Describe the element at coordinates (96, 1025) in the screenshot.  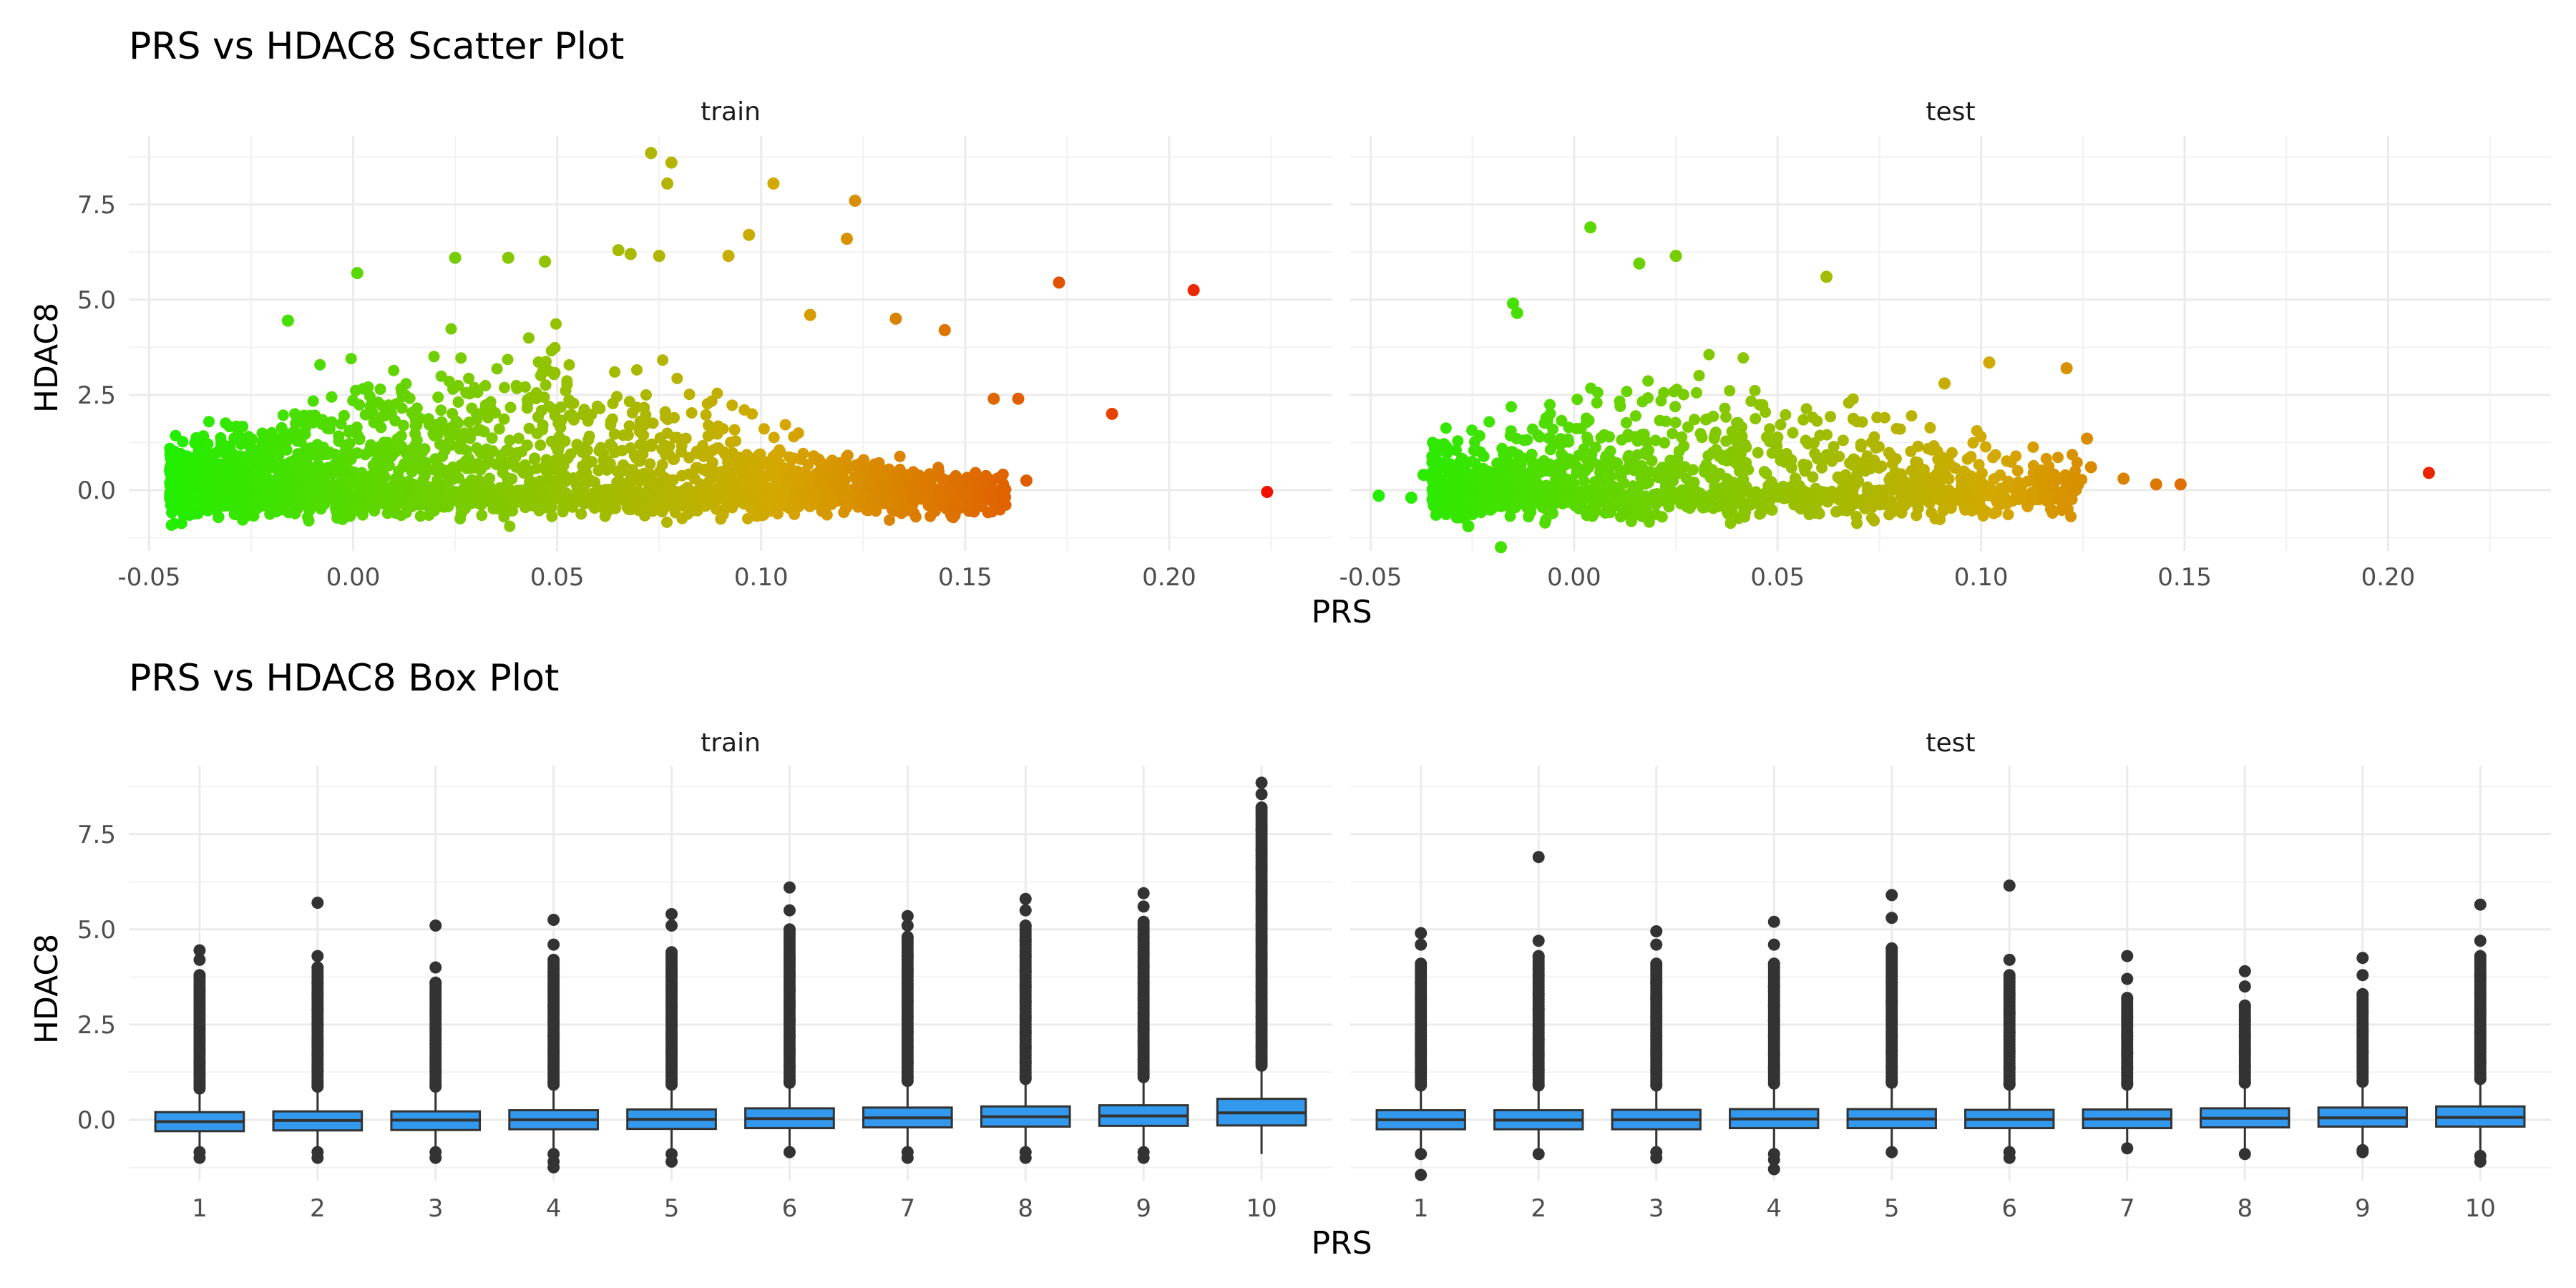
I see `y-tick-label: 2.5` at that location.